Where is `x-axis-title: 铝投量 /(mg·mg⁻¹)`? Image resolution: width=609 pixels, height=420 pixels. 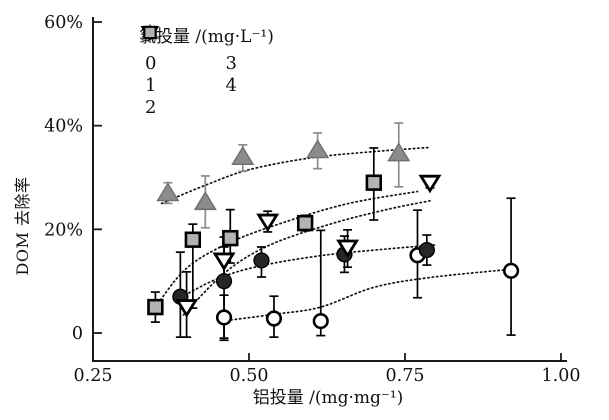
x-axis-title: 铝投量 /(mg·mg⁻¹) is located at coordinates (328, 398).